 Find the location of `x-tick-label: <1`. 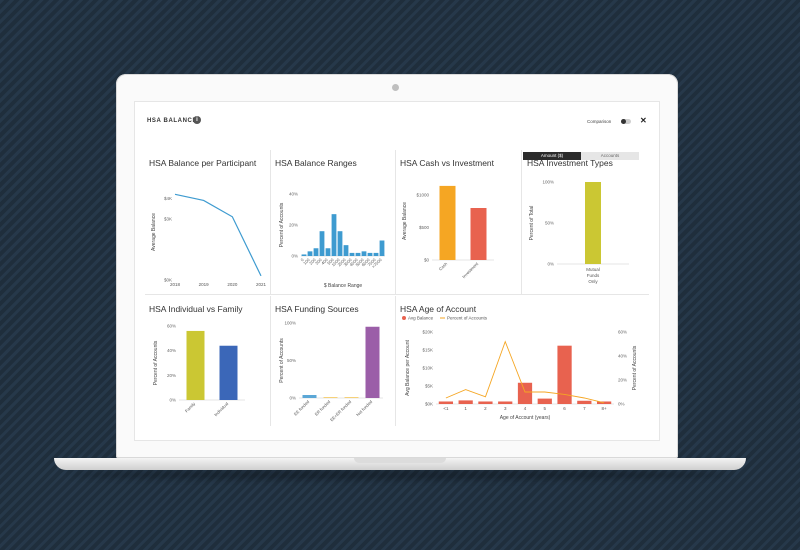

x-tick-label: <1 is located at coordinates (446, 408).